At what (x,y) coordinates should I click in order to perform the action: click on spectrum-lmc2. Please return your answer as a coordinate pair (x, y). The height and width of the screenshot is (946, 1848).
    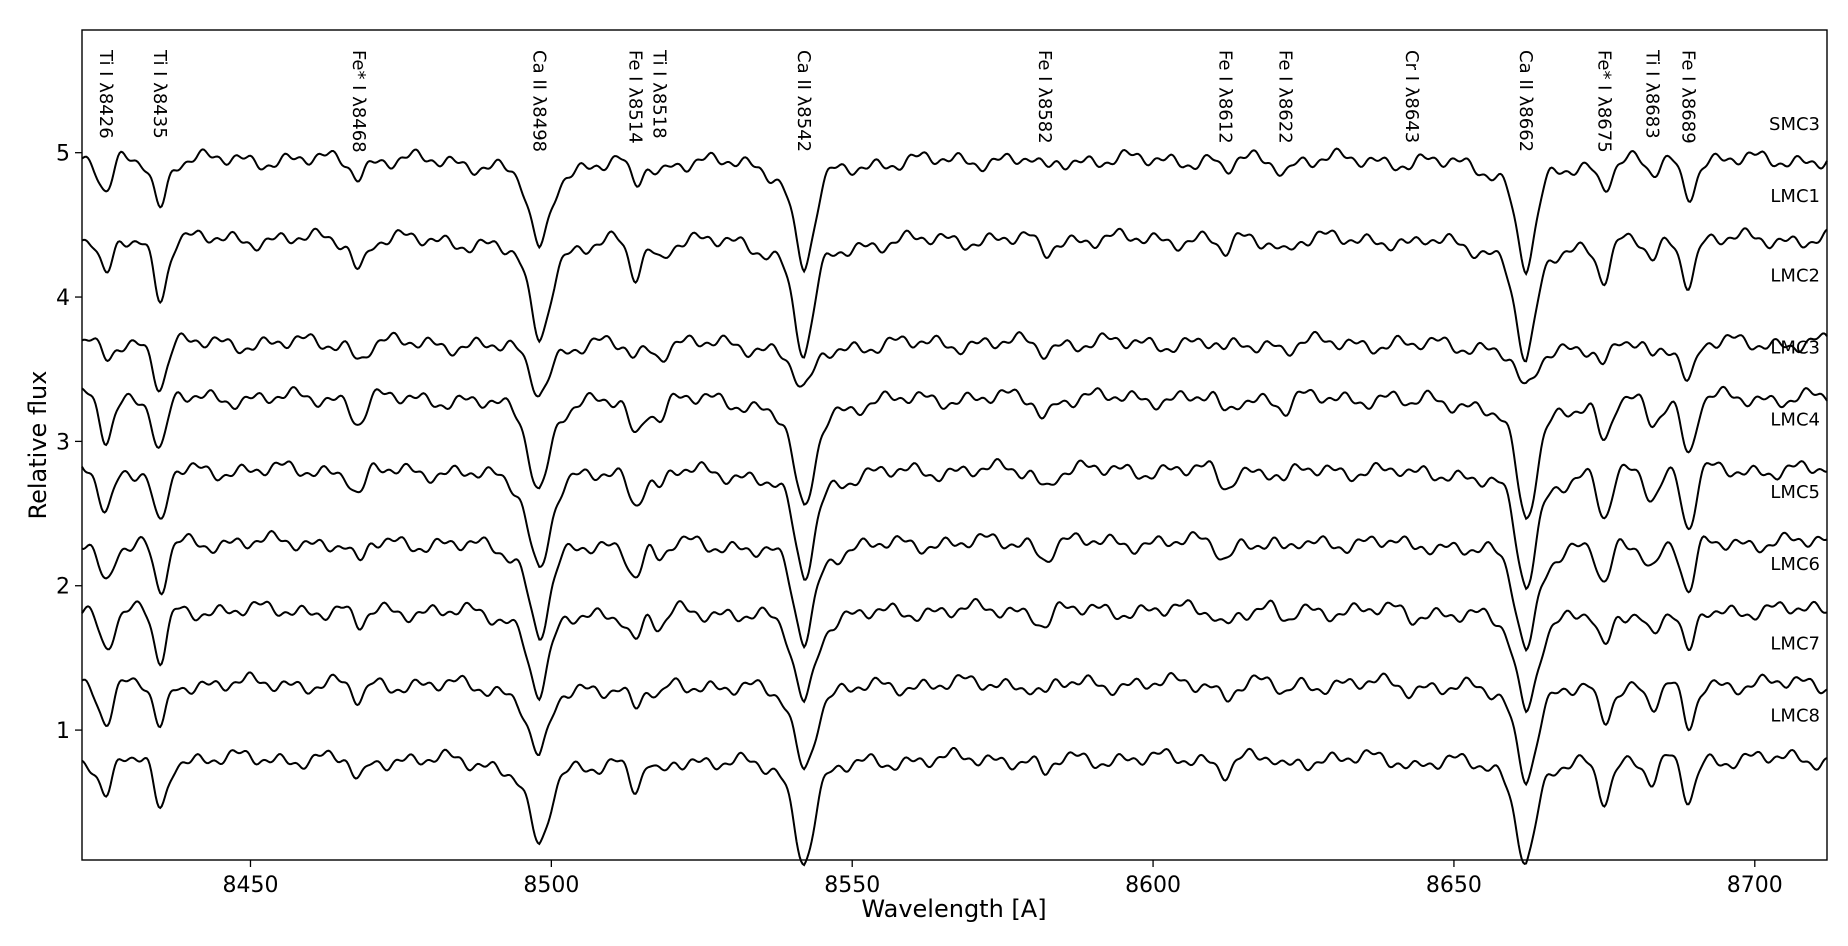
    Looking at the image, I should click on (954, 364).